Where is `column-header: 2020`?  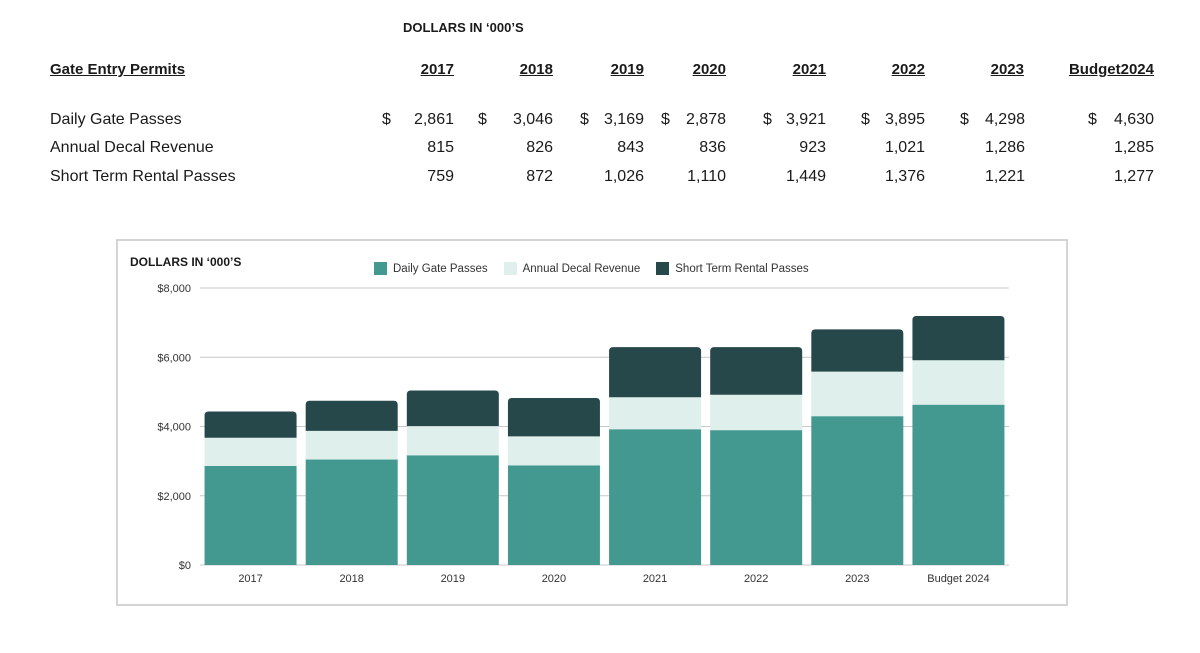 column-header: 2020 is located at coordinates (709, 69).